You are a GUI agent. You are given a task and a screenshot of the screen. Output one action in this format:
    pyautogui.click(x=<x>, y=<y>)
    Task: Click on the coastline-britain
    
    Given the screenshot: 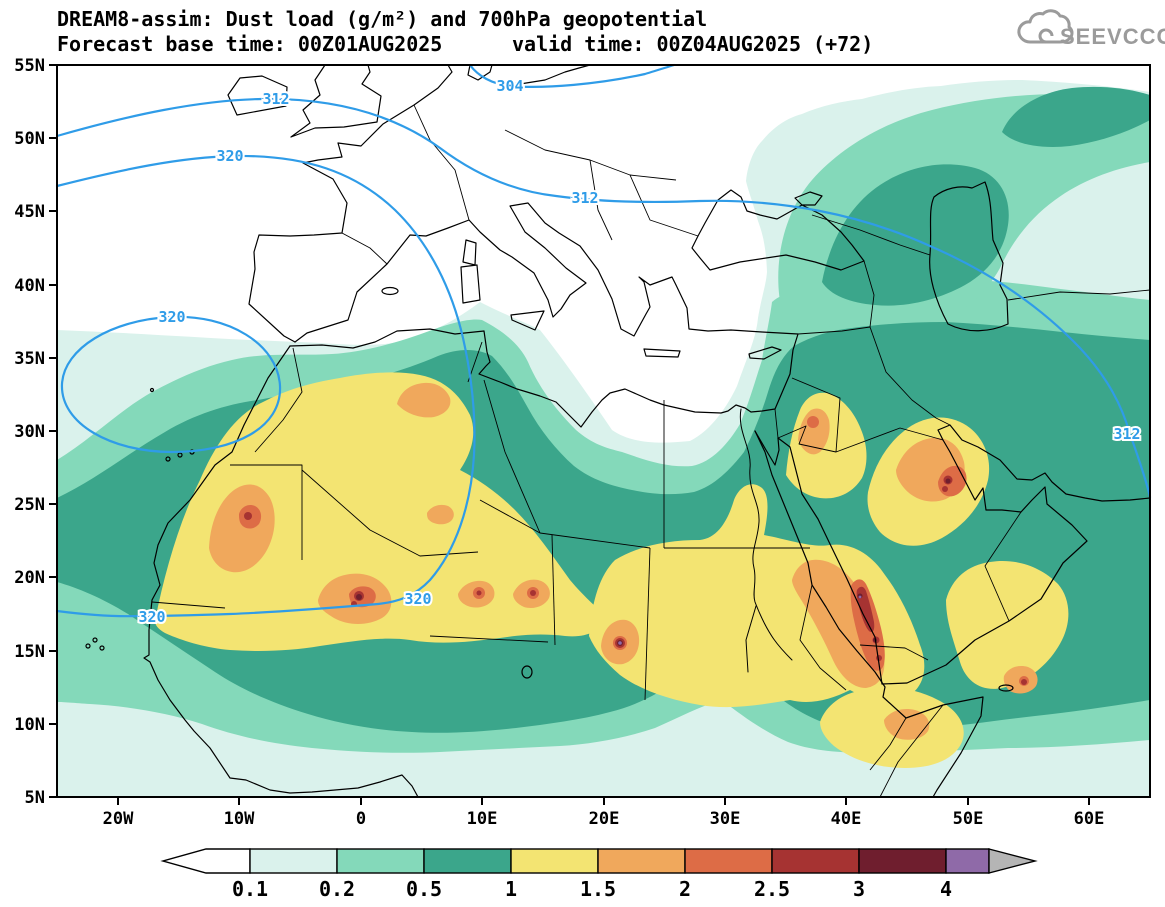 What is the action you would take?
    pyautogui.click(x=336, y=101)
    